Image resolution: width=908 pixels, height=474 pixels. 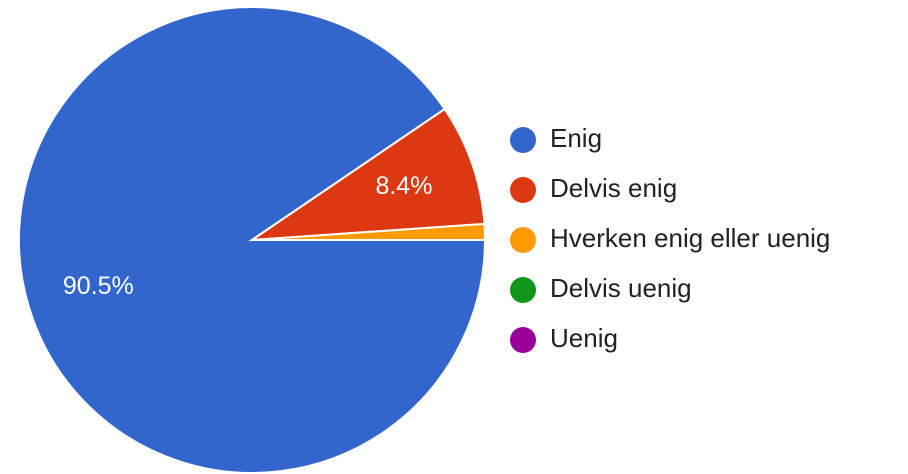 What do you see at coordinates (367, 174) in the screenshot?
I see `pie-slice` at bounding box center [367, 174].